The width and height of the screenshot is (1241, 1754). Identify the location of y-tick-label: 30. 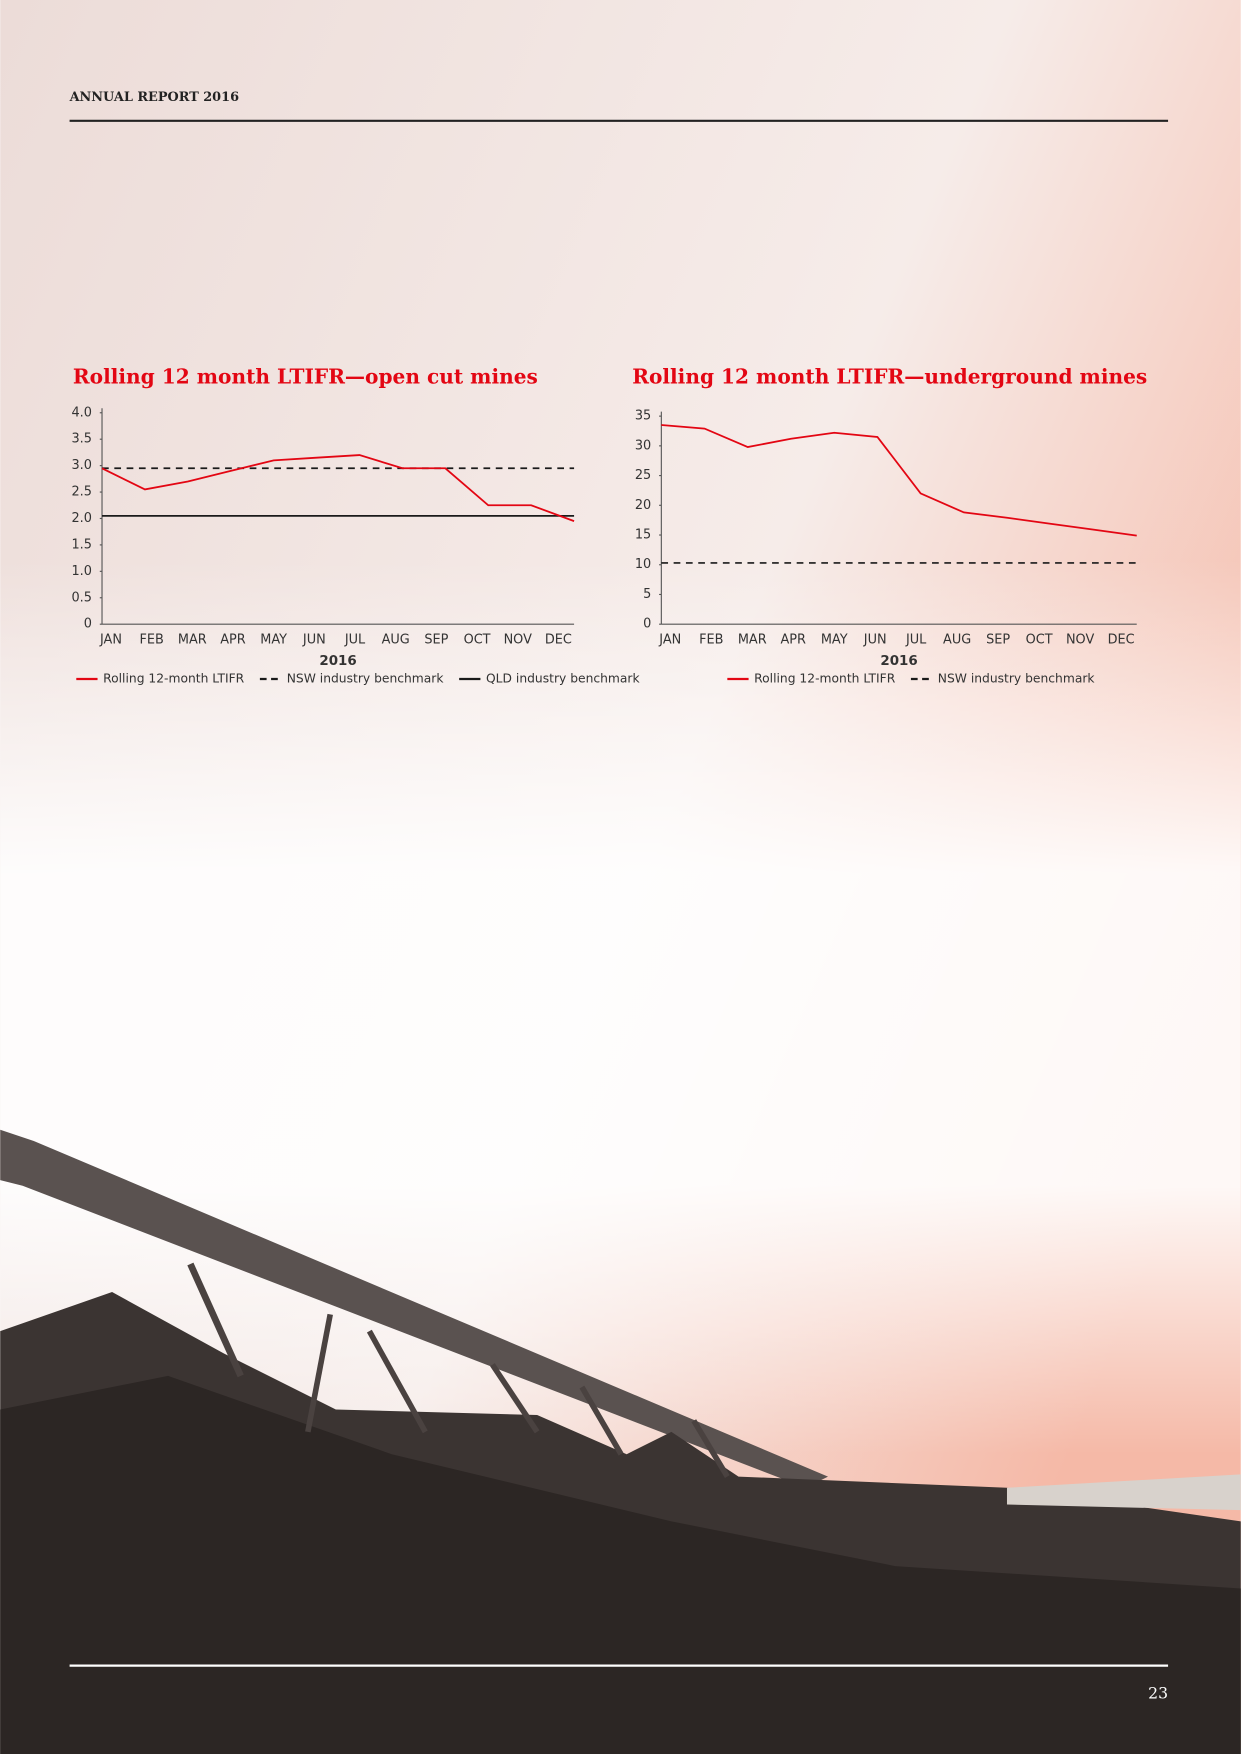
(643, 445).